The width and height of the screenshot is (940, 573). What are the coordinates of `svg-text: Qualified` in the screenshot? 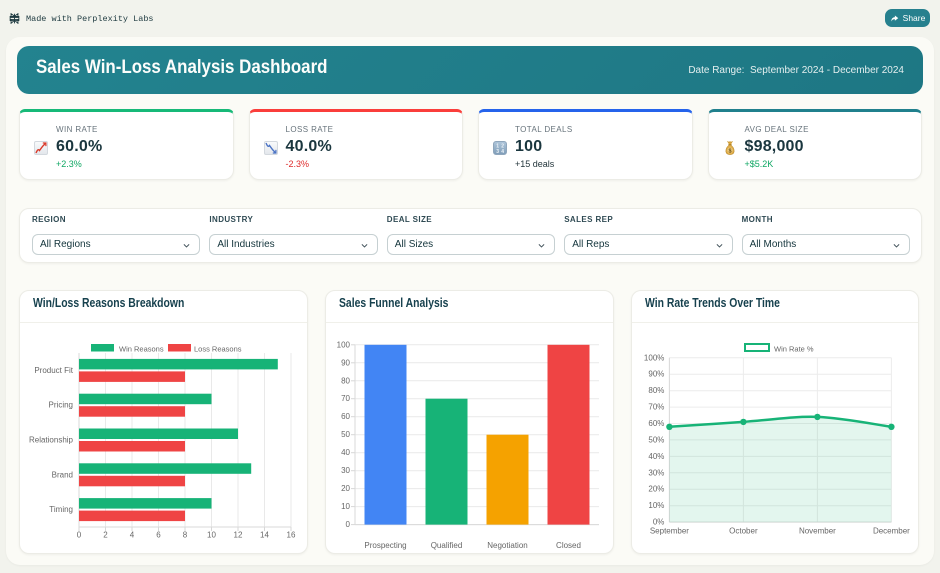 It's located at (447, 545).